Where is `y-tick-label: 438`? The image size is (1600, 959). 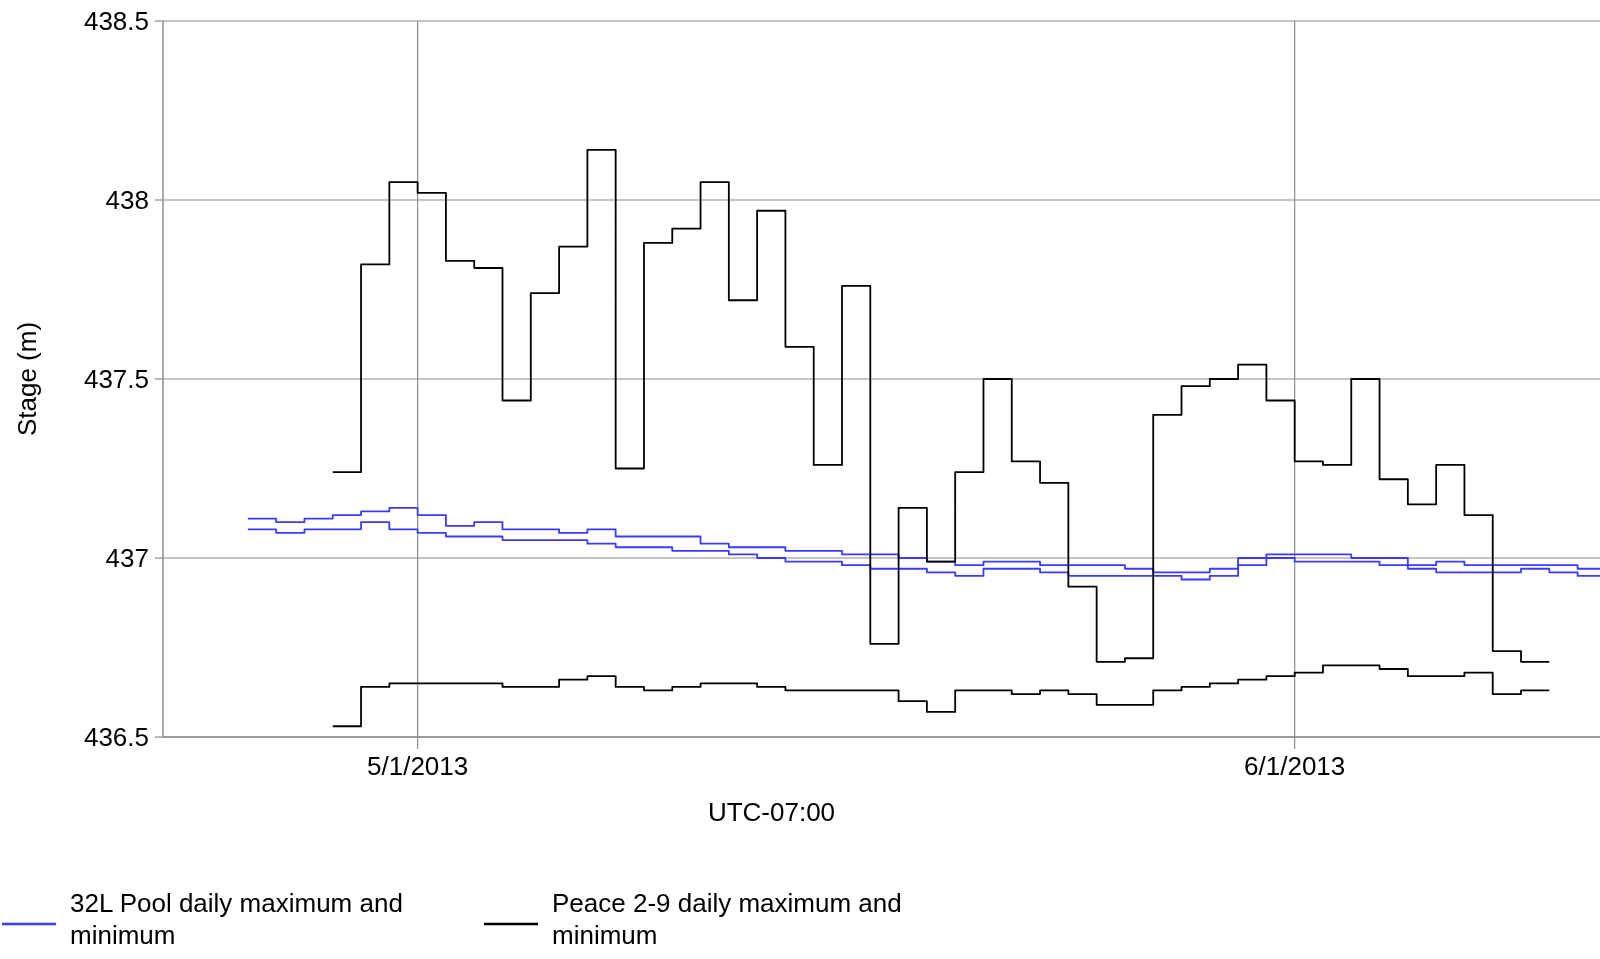
y-tick-label: 438 is located at coordinates (127, 200).